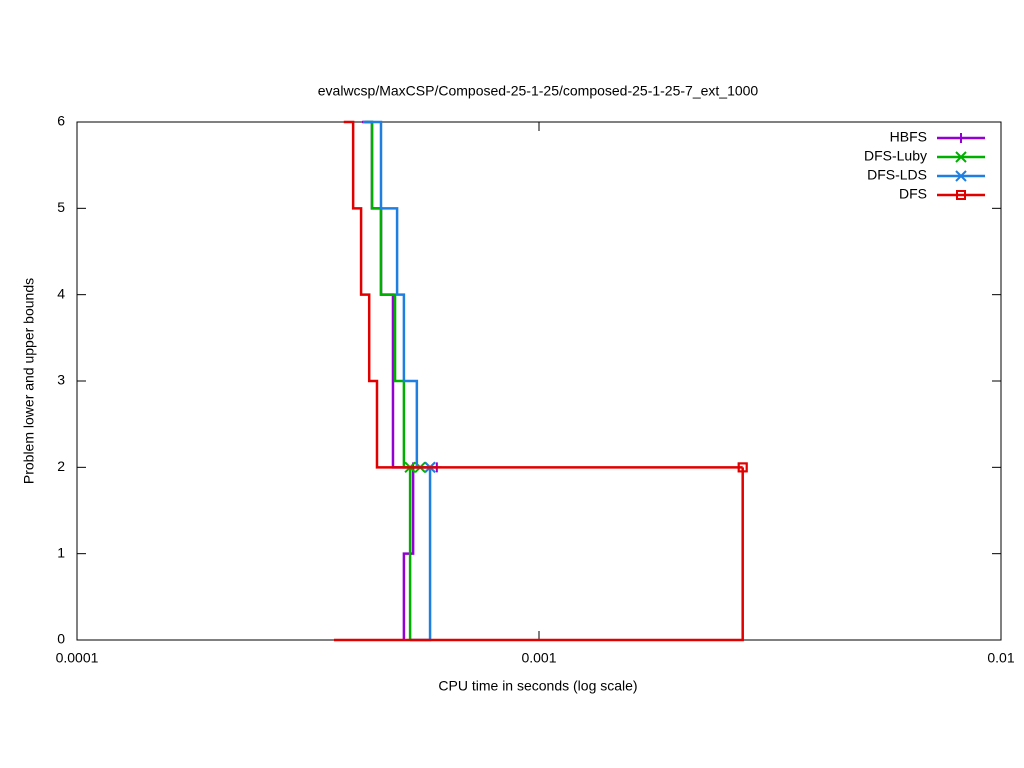  What do you see at coordinates (61, 466) in the screenshot?
I see `y-tick-label: 2` at bounding box center [61, 466].